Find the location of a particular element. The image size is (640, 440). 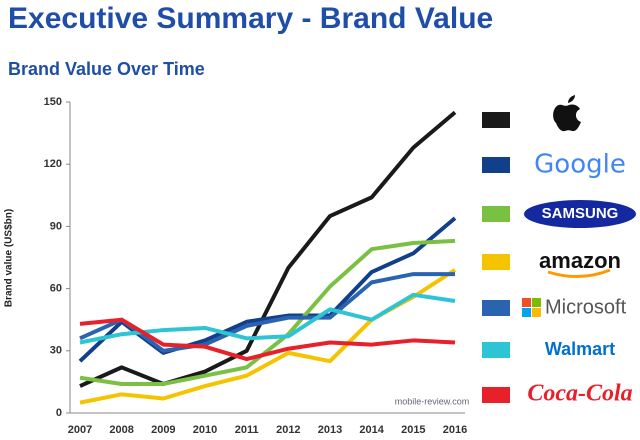

x-tick-label: 2009 is located at coordinates (163, 430).